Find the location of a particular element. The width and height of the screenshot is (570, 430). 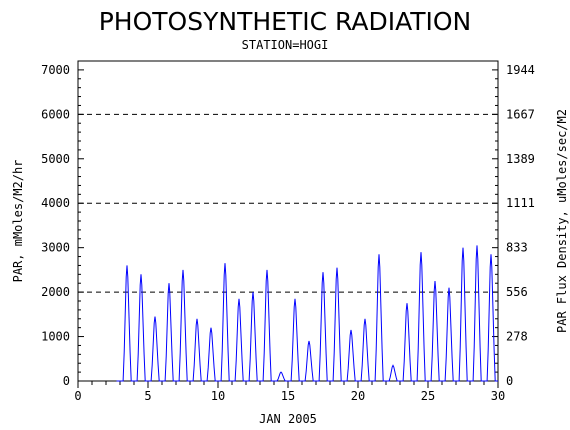

y2-tick-label: 556 is located at coordinates (517, 292).